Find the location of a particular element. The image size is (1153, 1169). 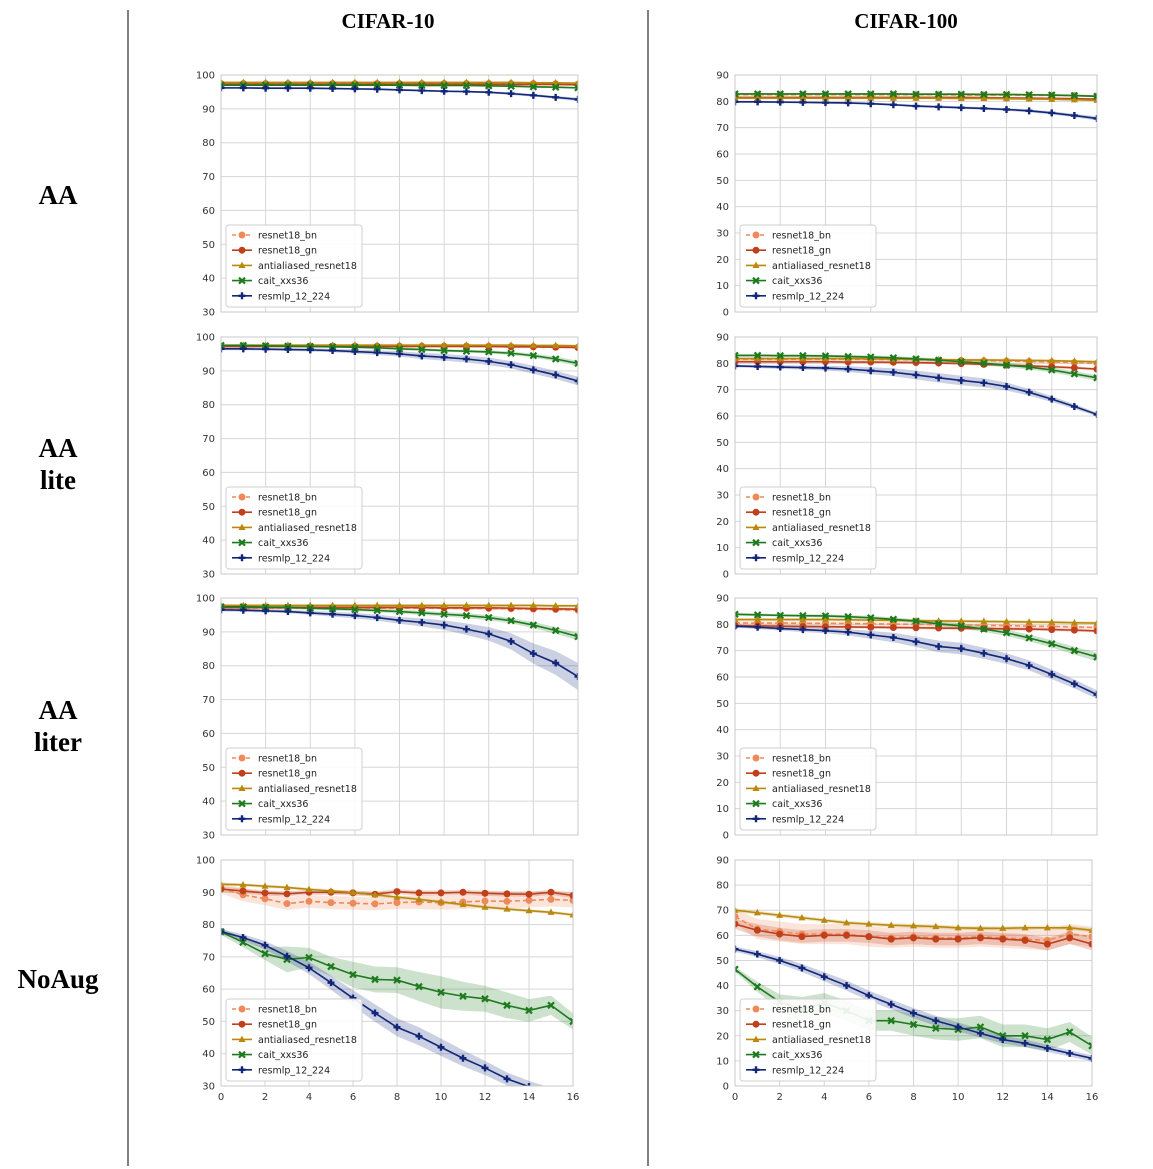

x-tick-label: 6 is located at coordinates (869, 1097).